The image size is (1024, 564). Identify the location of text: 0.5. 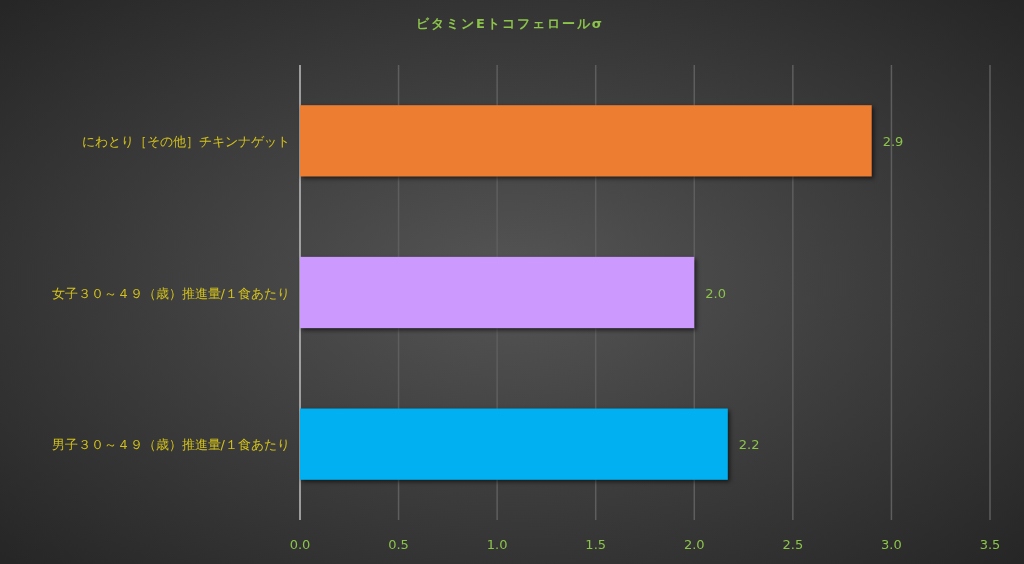
(398, 544).